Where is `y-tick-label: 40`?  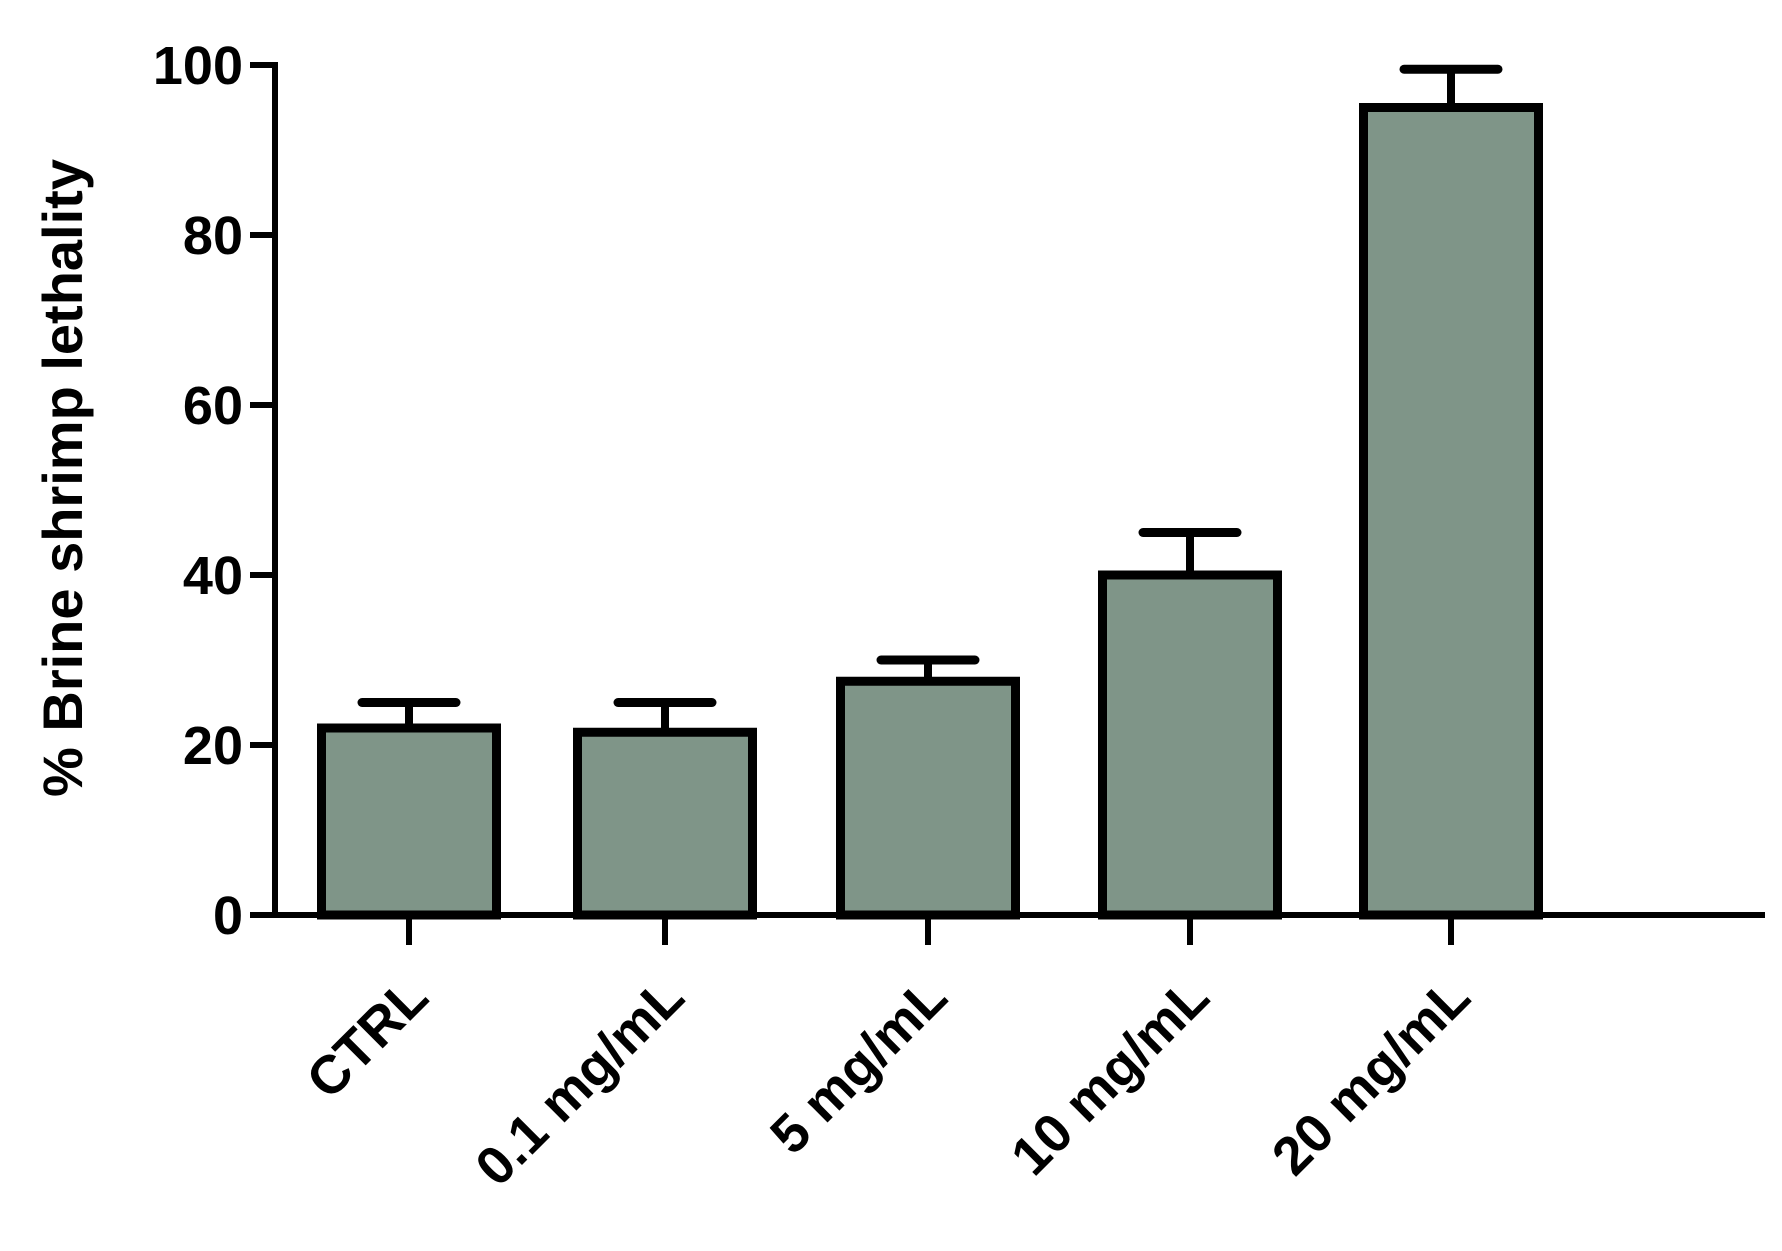
y-tick-label: 40 is located at coordinates (213, 576).